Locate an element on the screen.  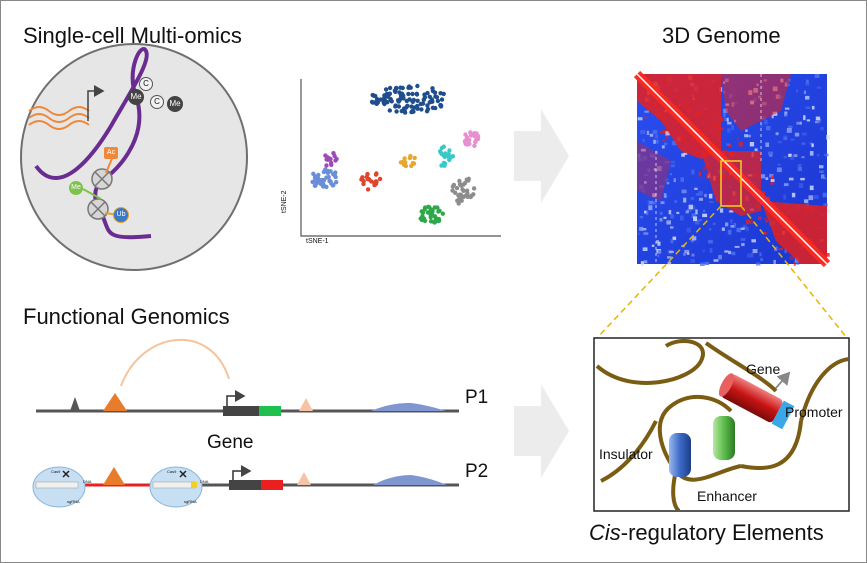
tsne-ylabel: tSNE-2 is located at coordinates (284, 201).